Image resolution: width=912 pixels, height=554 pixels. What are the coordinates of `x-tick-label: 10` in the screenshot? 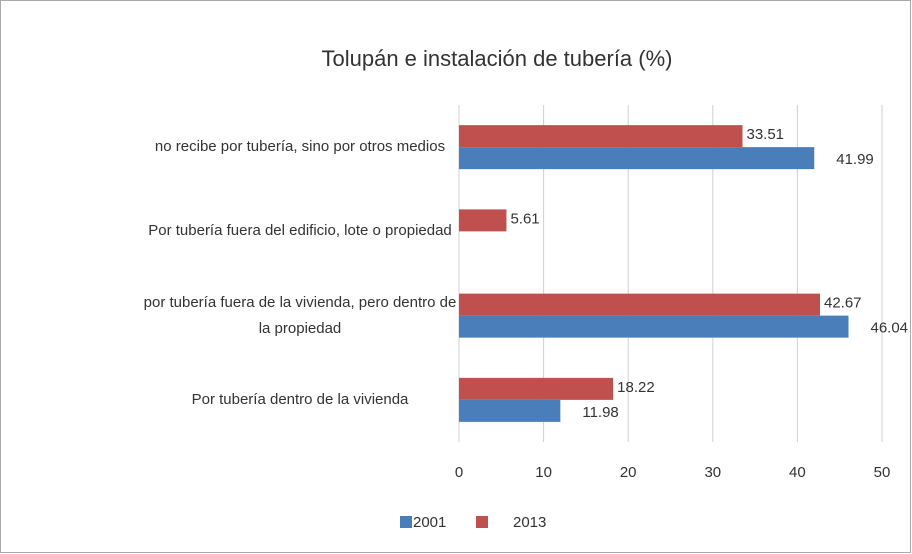 It's located at (543, 472).